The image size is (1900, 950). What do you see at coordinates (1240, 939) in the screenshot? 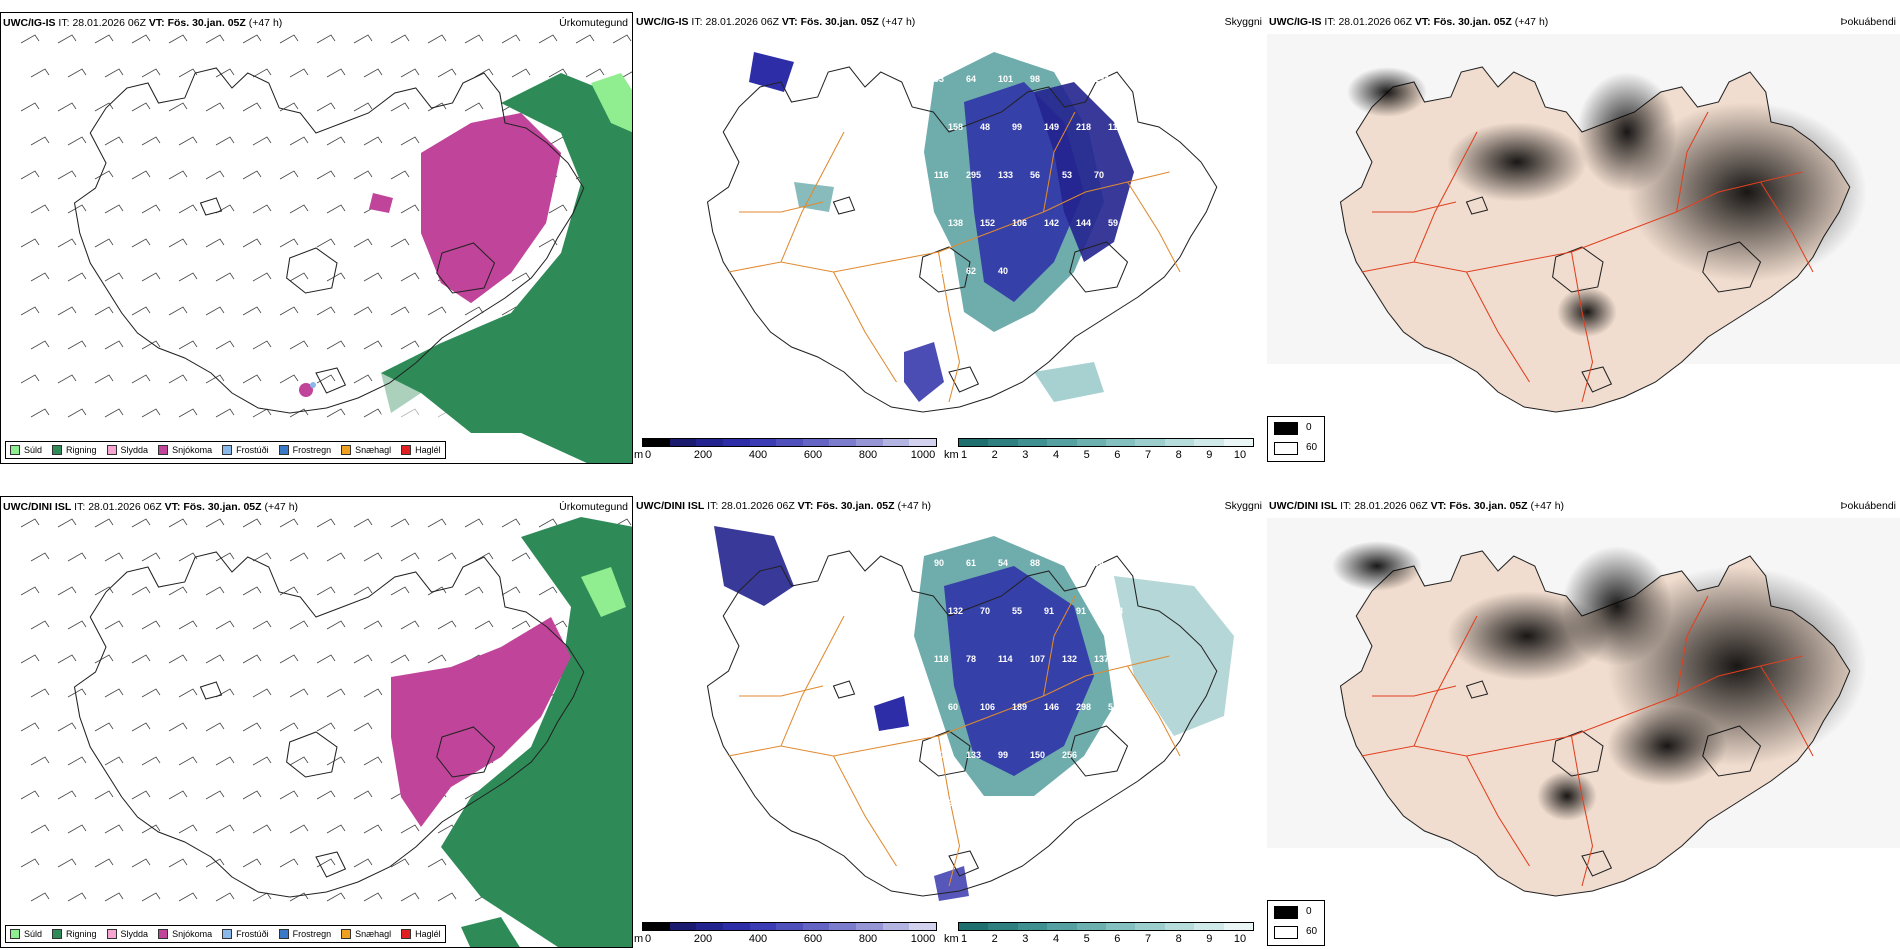
I see `colorbar-tick-label: 10` at bounding box center [1240, 939].